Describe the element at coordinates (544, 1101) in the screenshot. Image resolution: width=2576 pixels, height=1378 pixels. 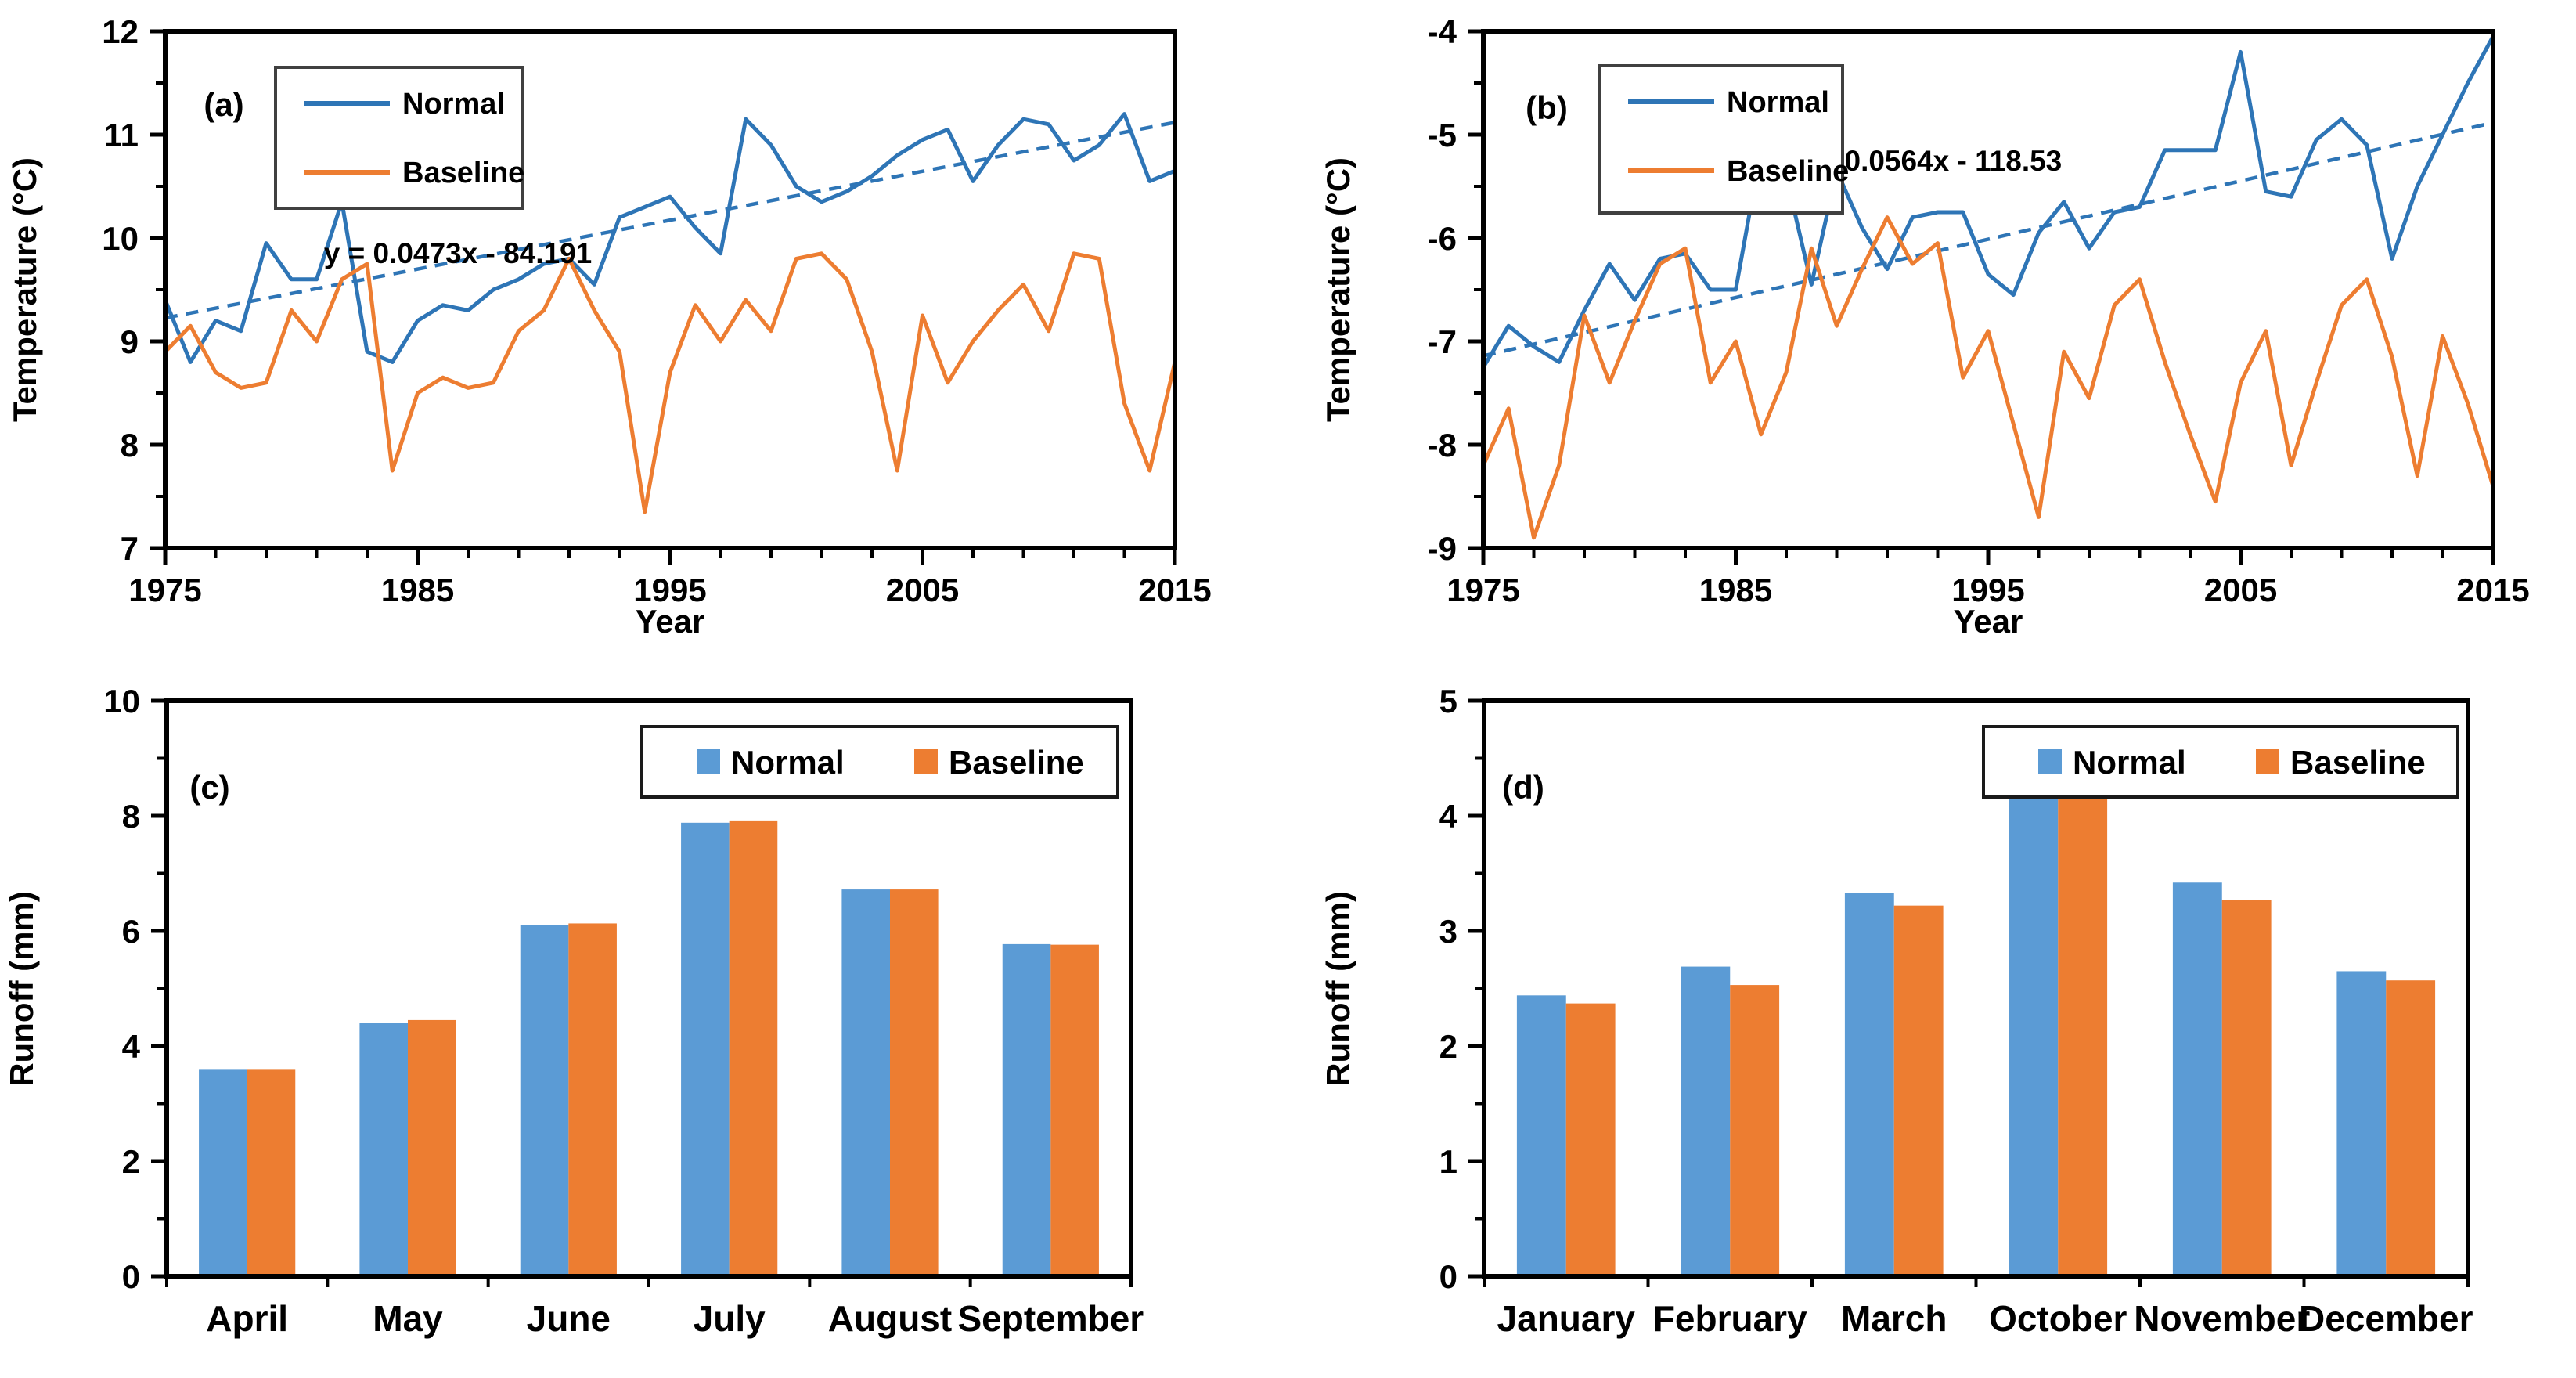
I see `bar-normal-june` at that location.